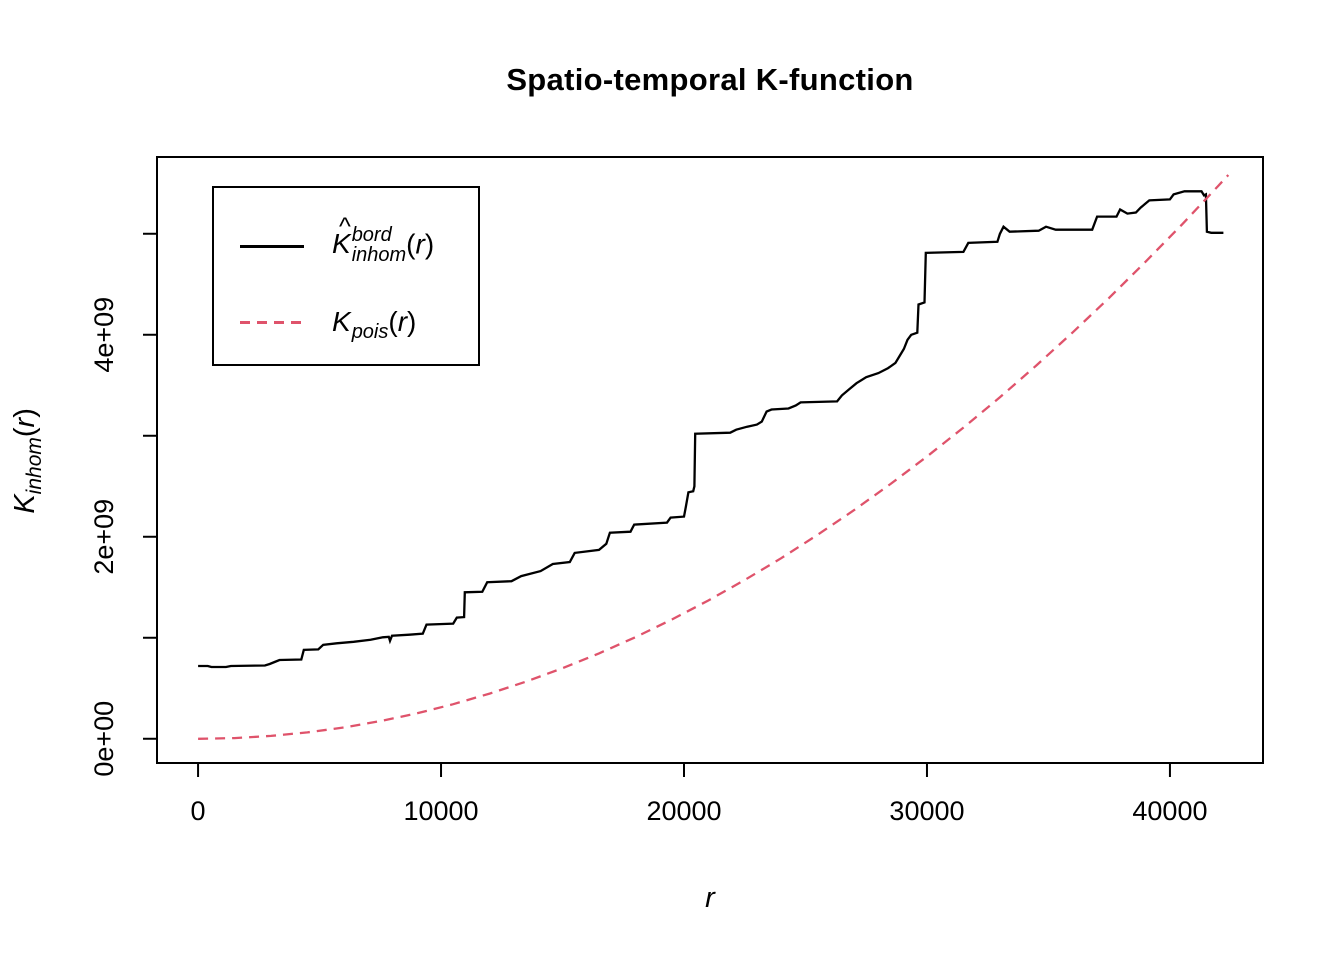 The width and height of the screenshot is (1344, 960). What do you see at coordinates (104, 335) in the screenshot?
I see `y-tick-label: 4e+09` at bounding box center [104, 335].